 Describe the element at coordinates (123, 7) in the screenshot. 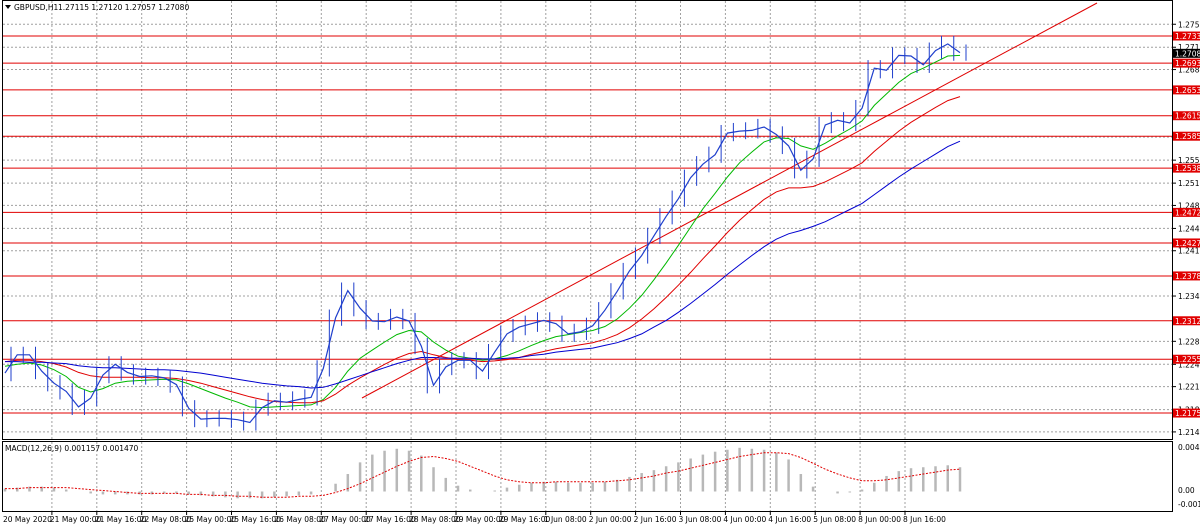

I see `ohlc-values: 1.27115 1.27120 1.27057 1.27080` at that location.